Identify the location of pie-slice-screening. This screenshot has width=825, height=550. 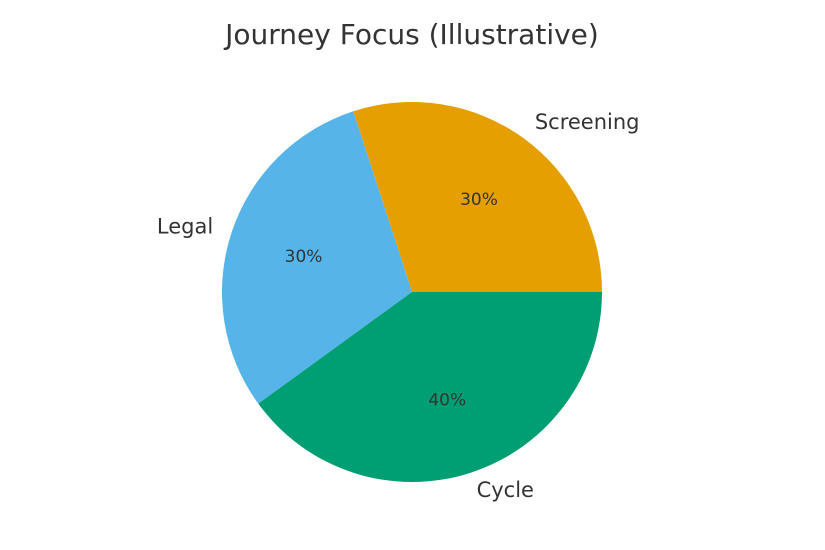
(477, 197).